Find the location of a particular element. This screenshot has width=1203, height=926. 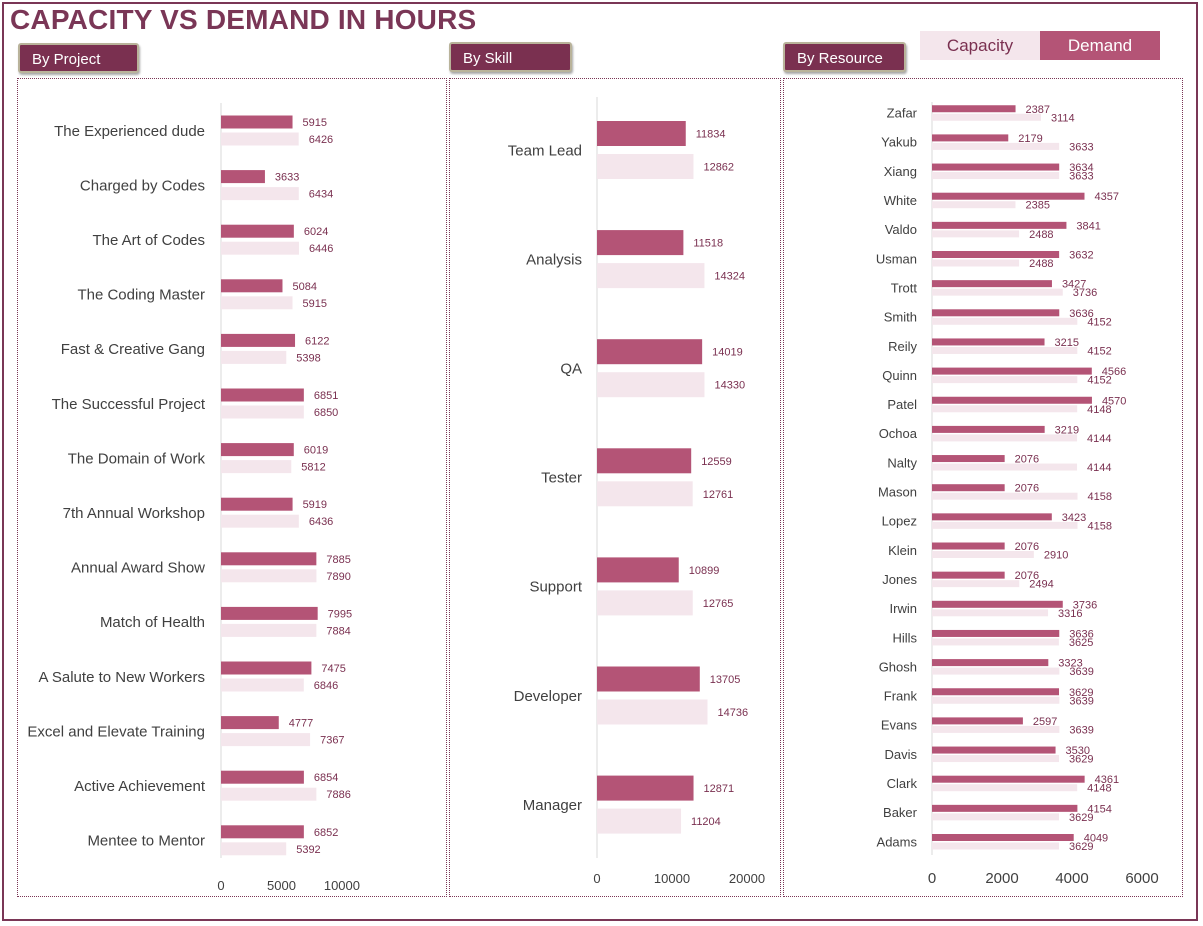

skill-demand-value-label: 10899 is located at coordinates (704, 571).